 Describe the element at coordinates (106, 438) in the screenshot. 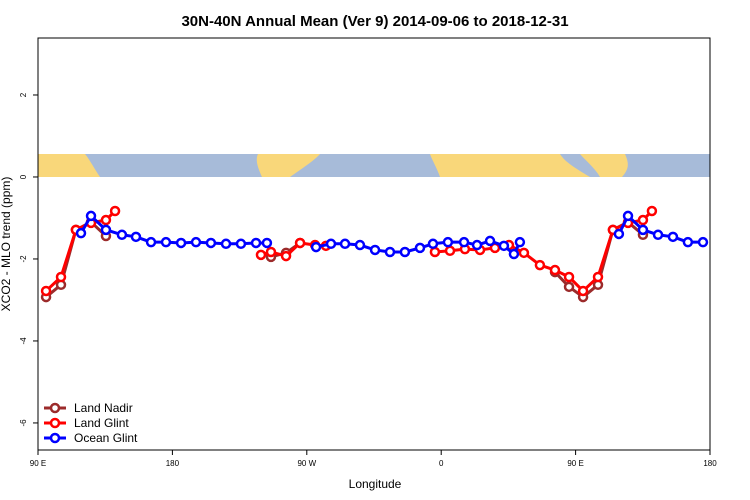

I see `legend-label: Ocean Glint` at that location.